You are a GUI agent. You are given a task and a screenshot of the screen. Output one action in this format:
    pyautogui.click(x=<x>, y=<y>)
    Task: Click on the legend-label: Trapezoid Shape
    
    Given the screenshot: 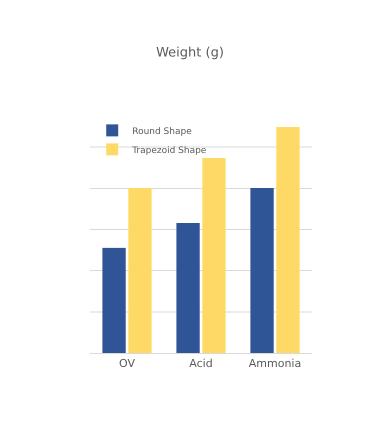 What is the action you would take?
    pyautogui.click(x=169, y=151)
    